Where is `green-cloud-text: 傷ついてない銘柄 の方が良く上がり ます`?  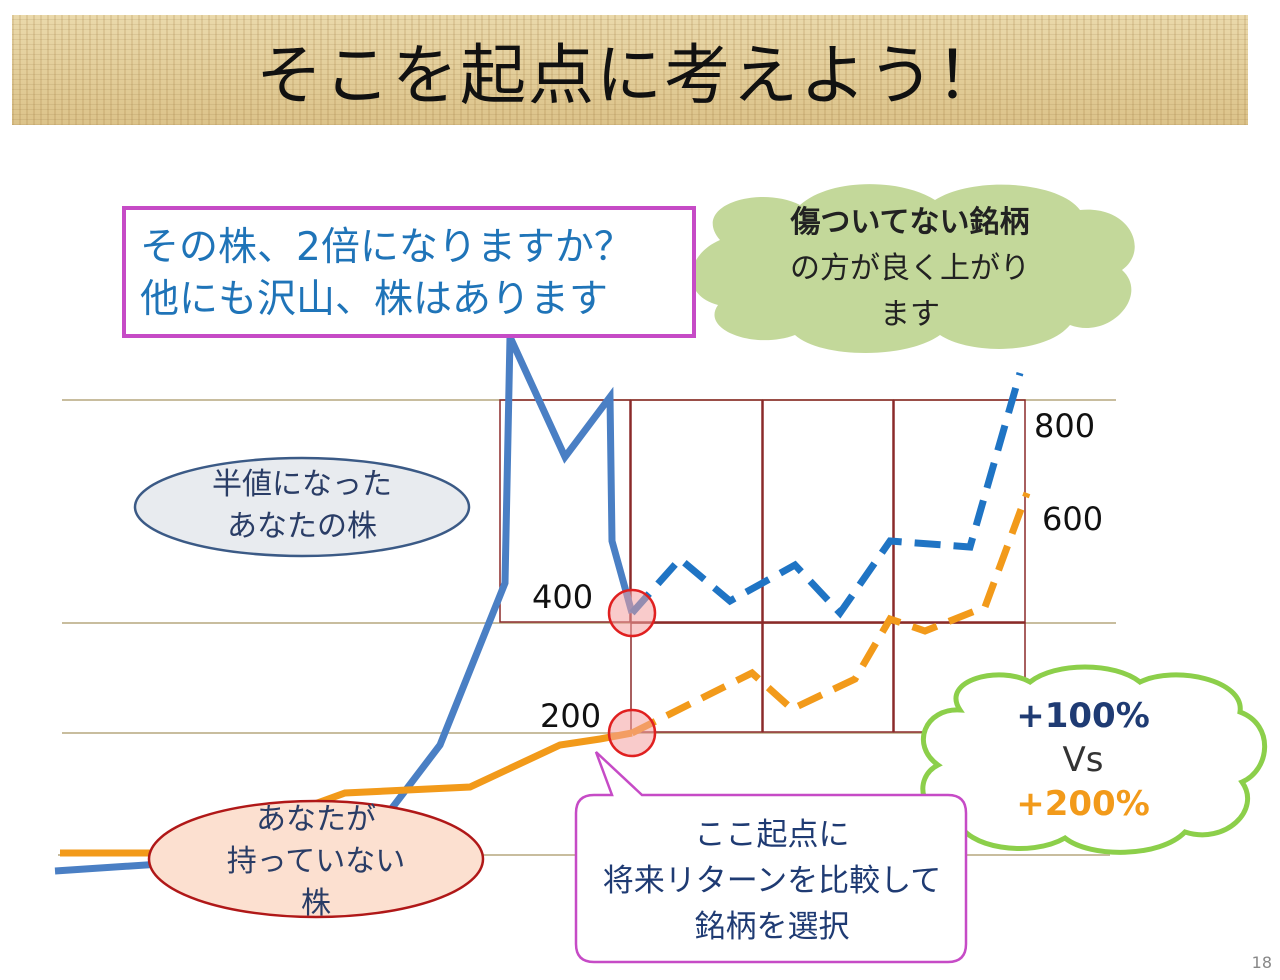
green-cloud-text: 傷ついてない銘柄 の方が良く上がり ます is located at coordinates (910, 269).